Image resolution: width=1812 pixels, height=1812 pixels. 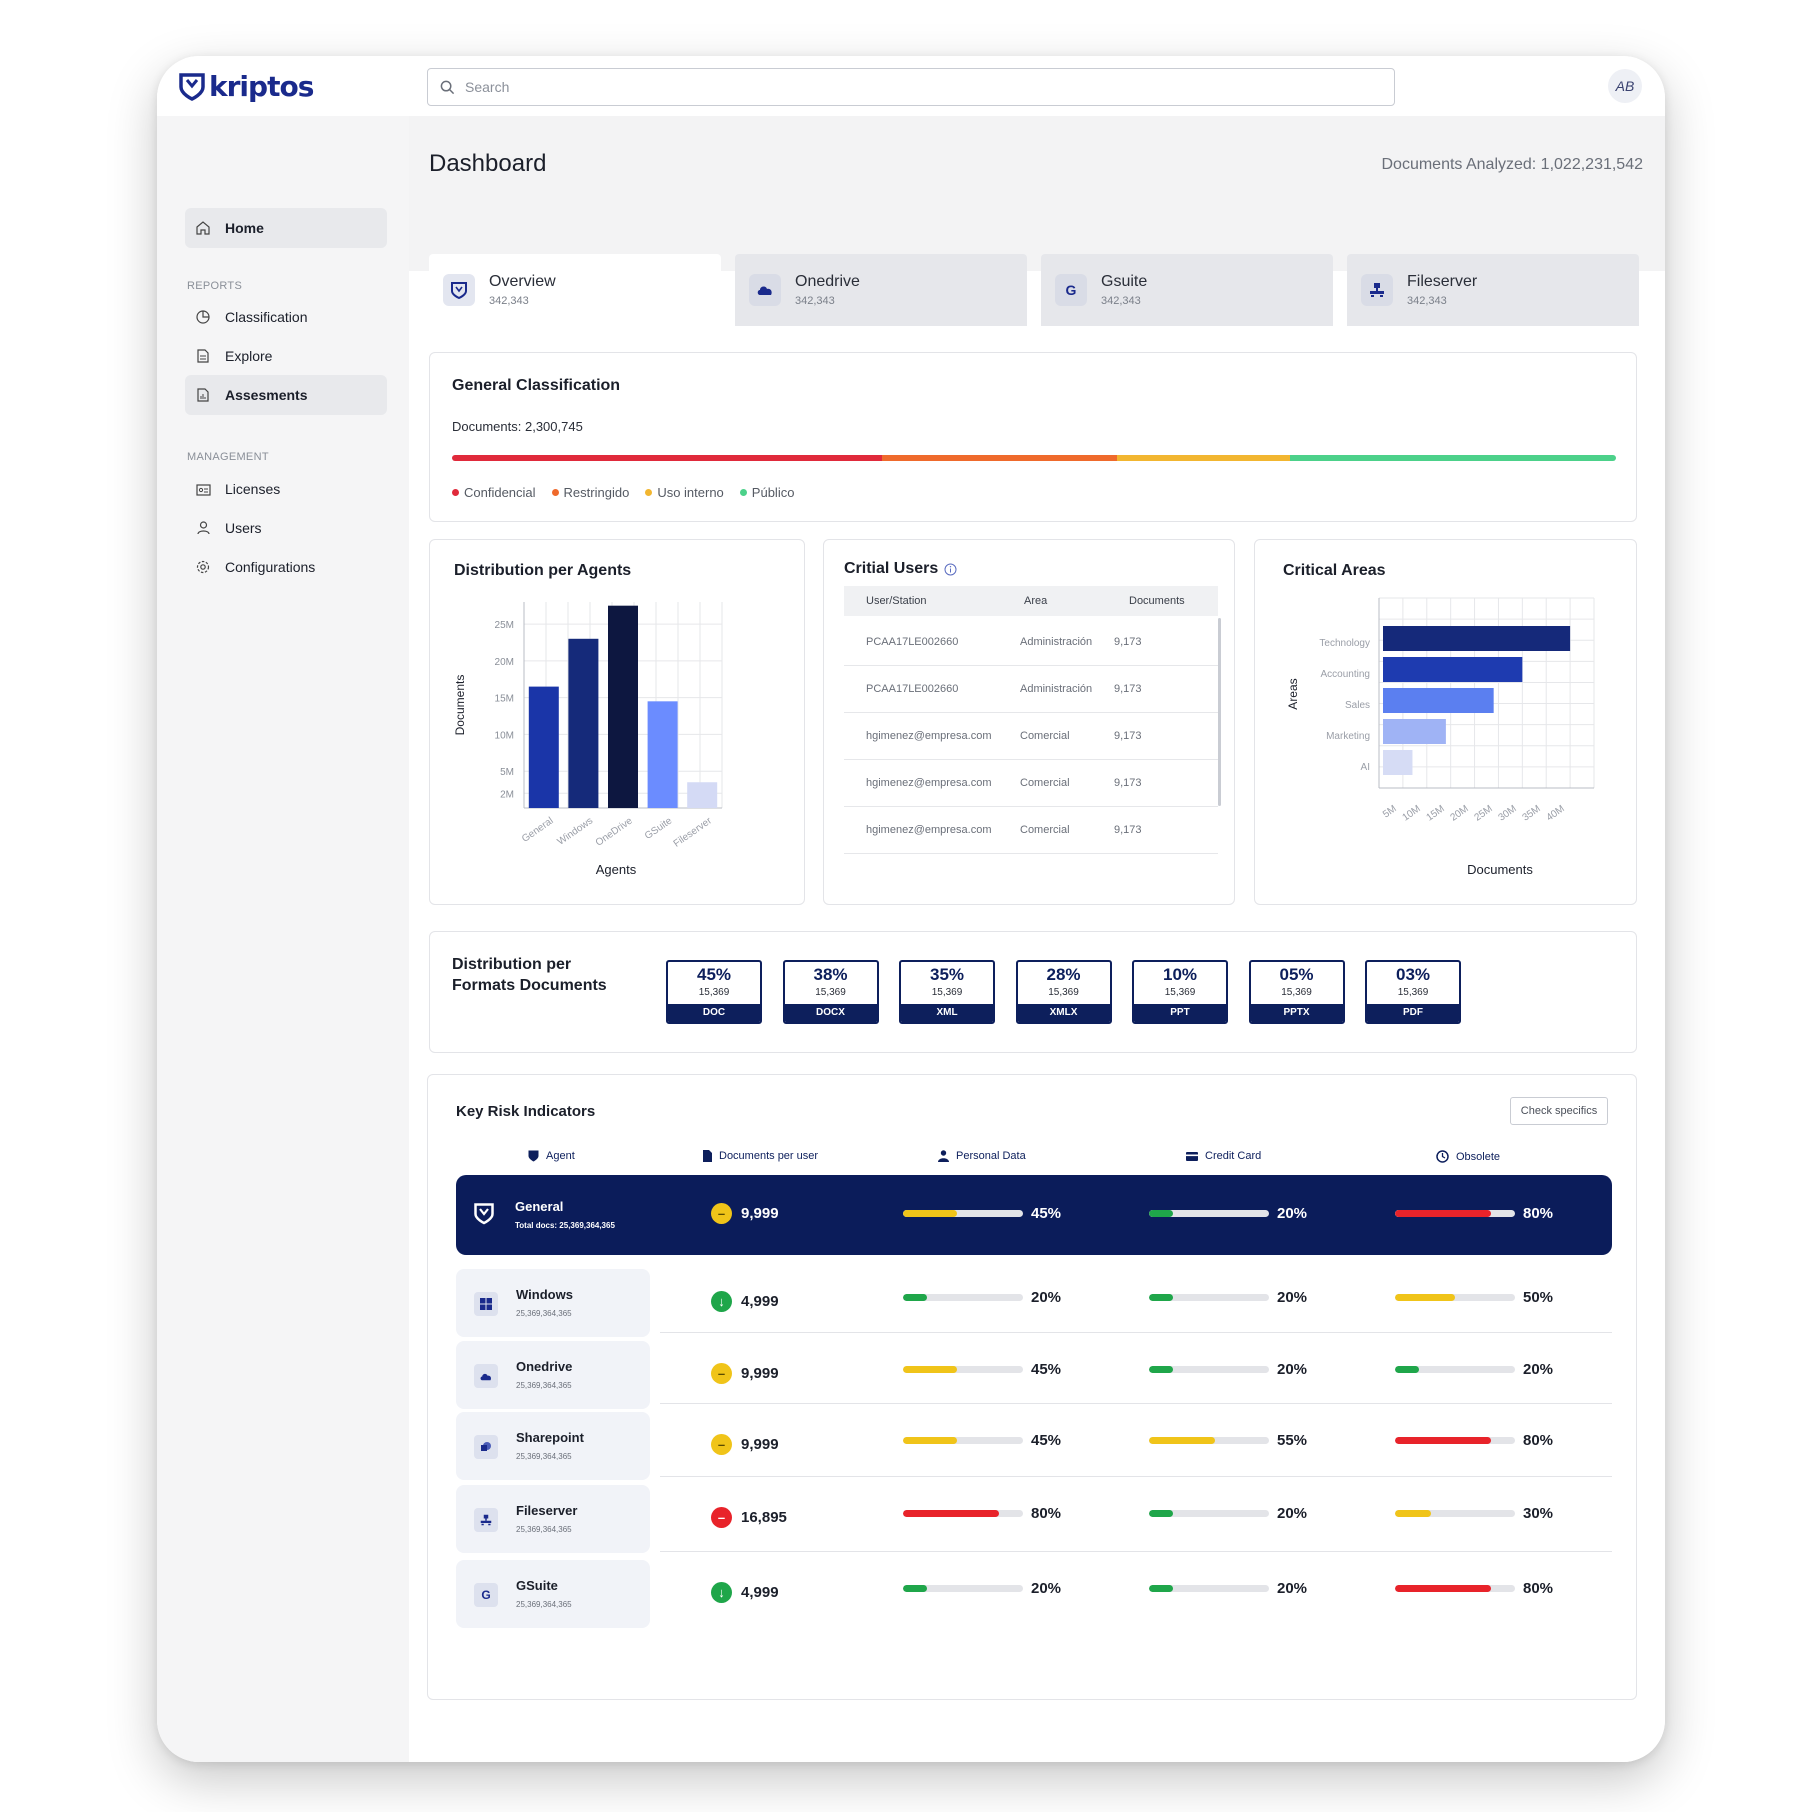 I want to click on status-icon: –, so click(x=721, y=1213).